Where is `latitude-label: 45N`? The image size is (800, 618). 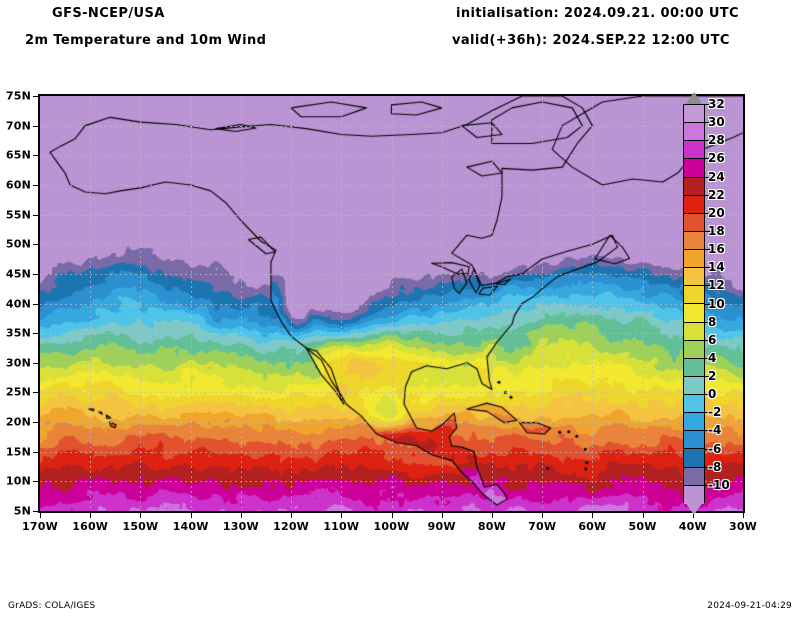
latitude-label: 45N is located at coordinates (18, 274).